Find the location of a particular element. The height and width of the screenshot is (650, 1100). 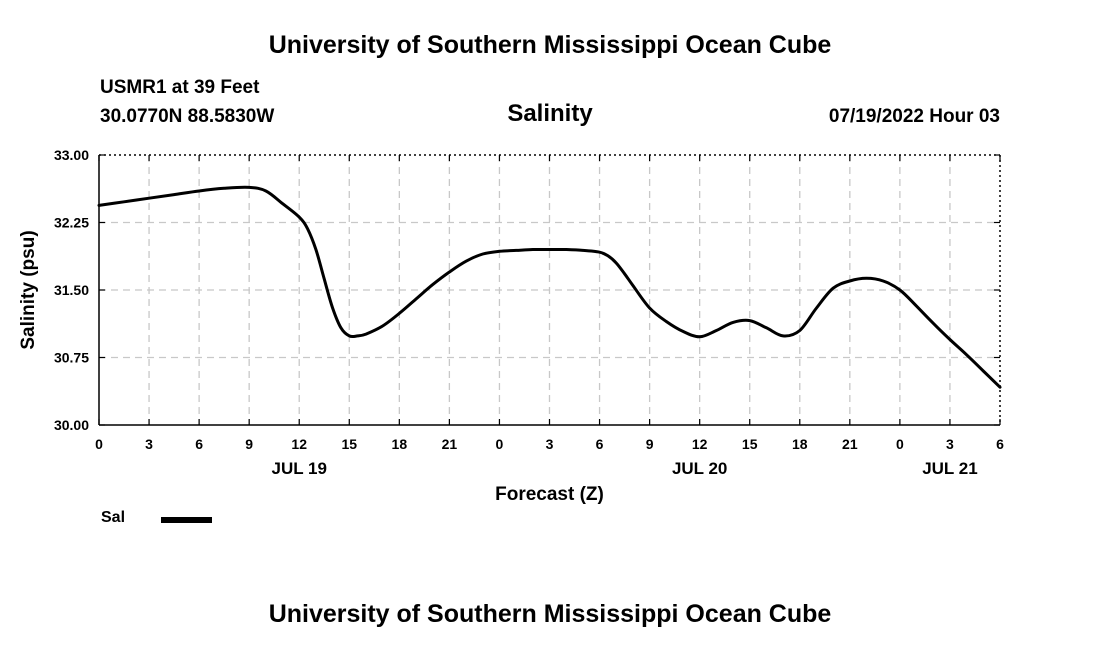

forecast-date: 07/19/2022 Hour 03 is located at coordinates (914, 116).